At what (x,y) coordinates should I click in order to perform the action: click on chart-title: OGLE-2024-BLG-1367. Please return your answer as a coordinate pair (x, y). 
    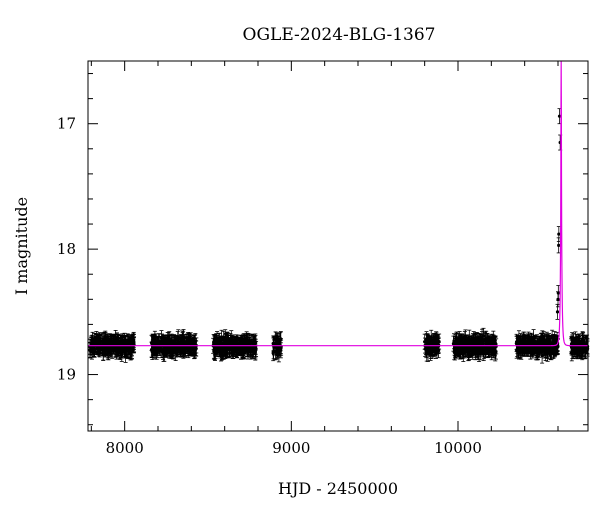
    Looking at the image, I should click on (339, 35).